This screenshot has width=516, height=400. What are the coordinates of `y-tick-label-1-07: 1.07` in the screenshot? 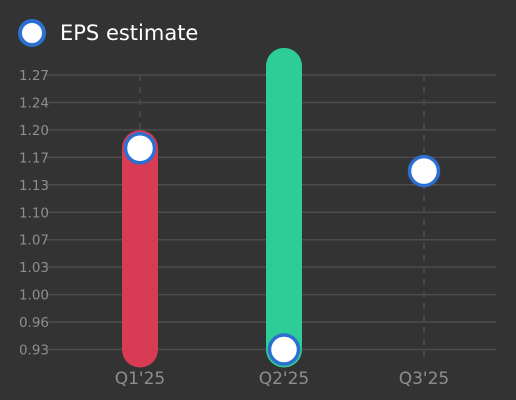 It's located at (34, 241).